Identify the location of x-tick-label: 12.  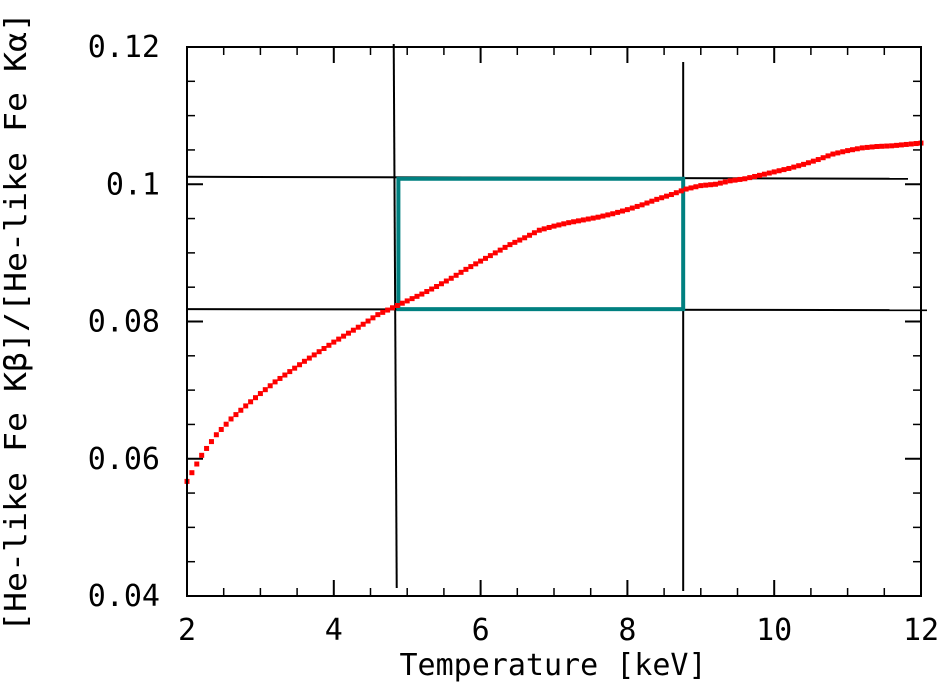
(921, 630).